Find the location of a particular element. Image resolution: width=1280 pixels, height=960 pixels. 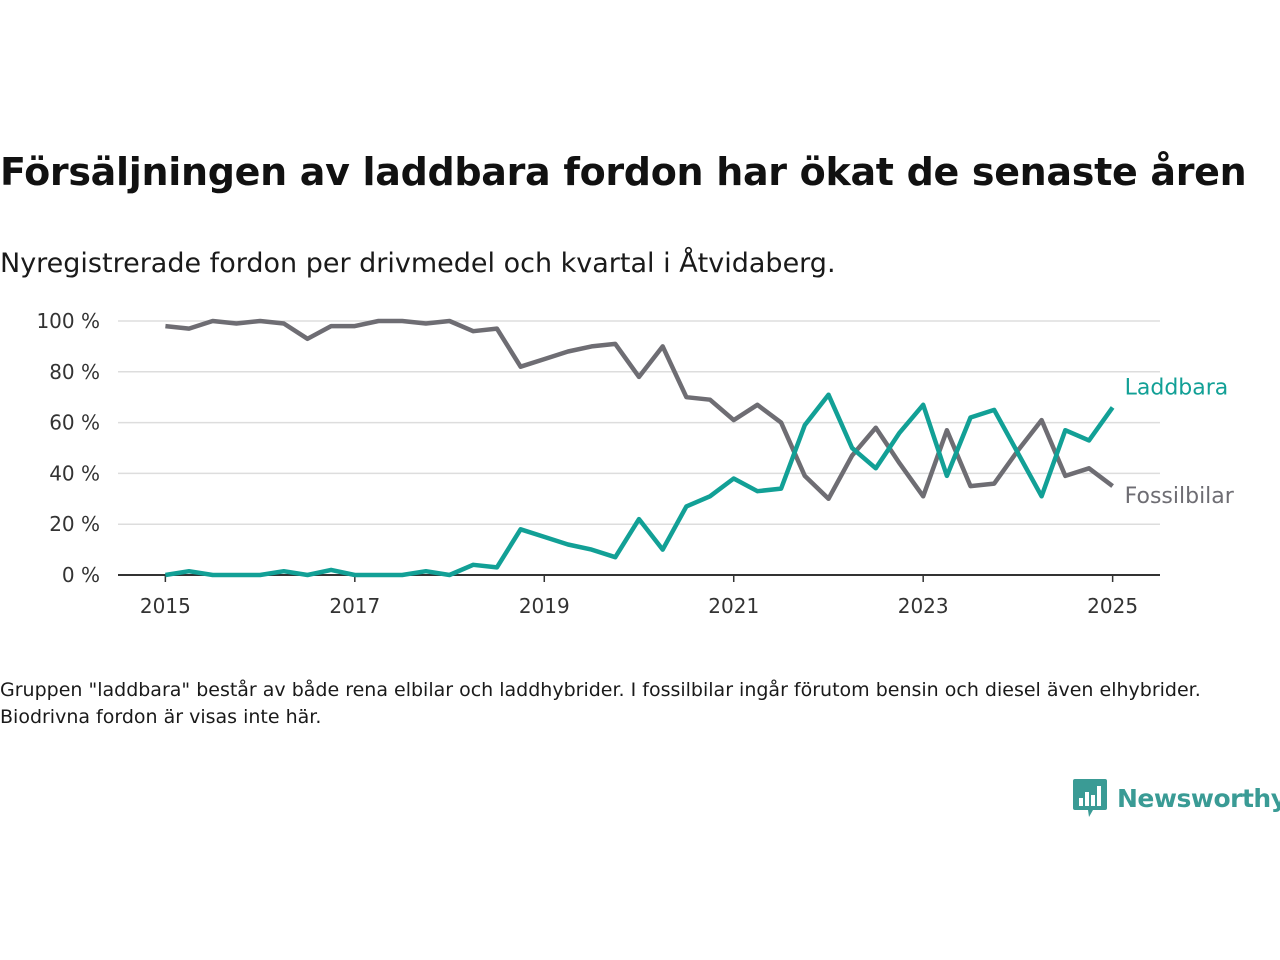

x-axis: 2015 2017 2019 2021 2023 2025 is located at coordinates (639, 596).